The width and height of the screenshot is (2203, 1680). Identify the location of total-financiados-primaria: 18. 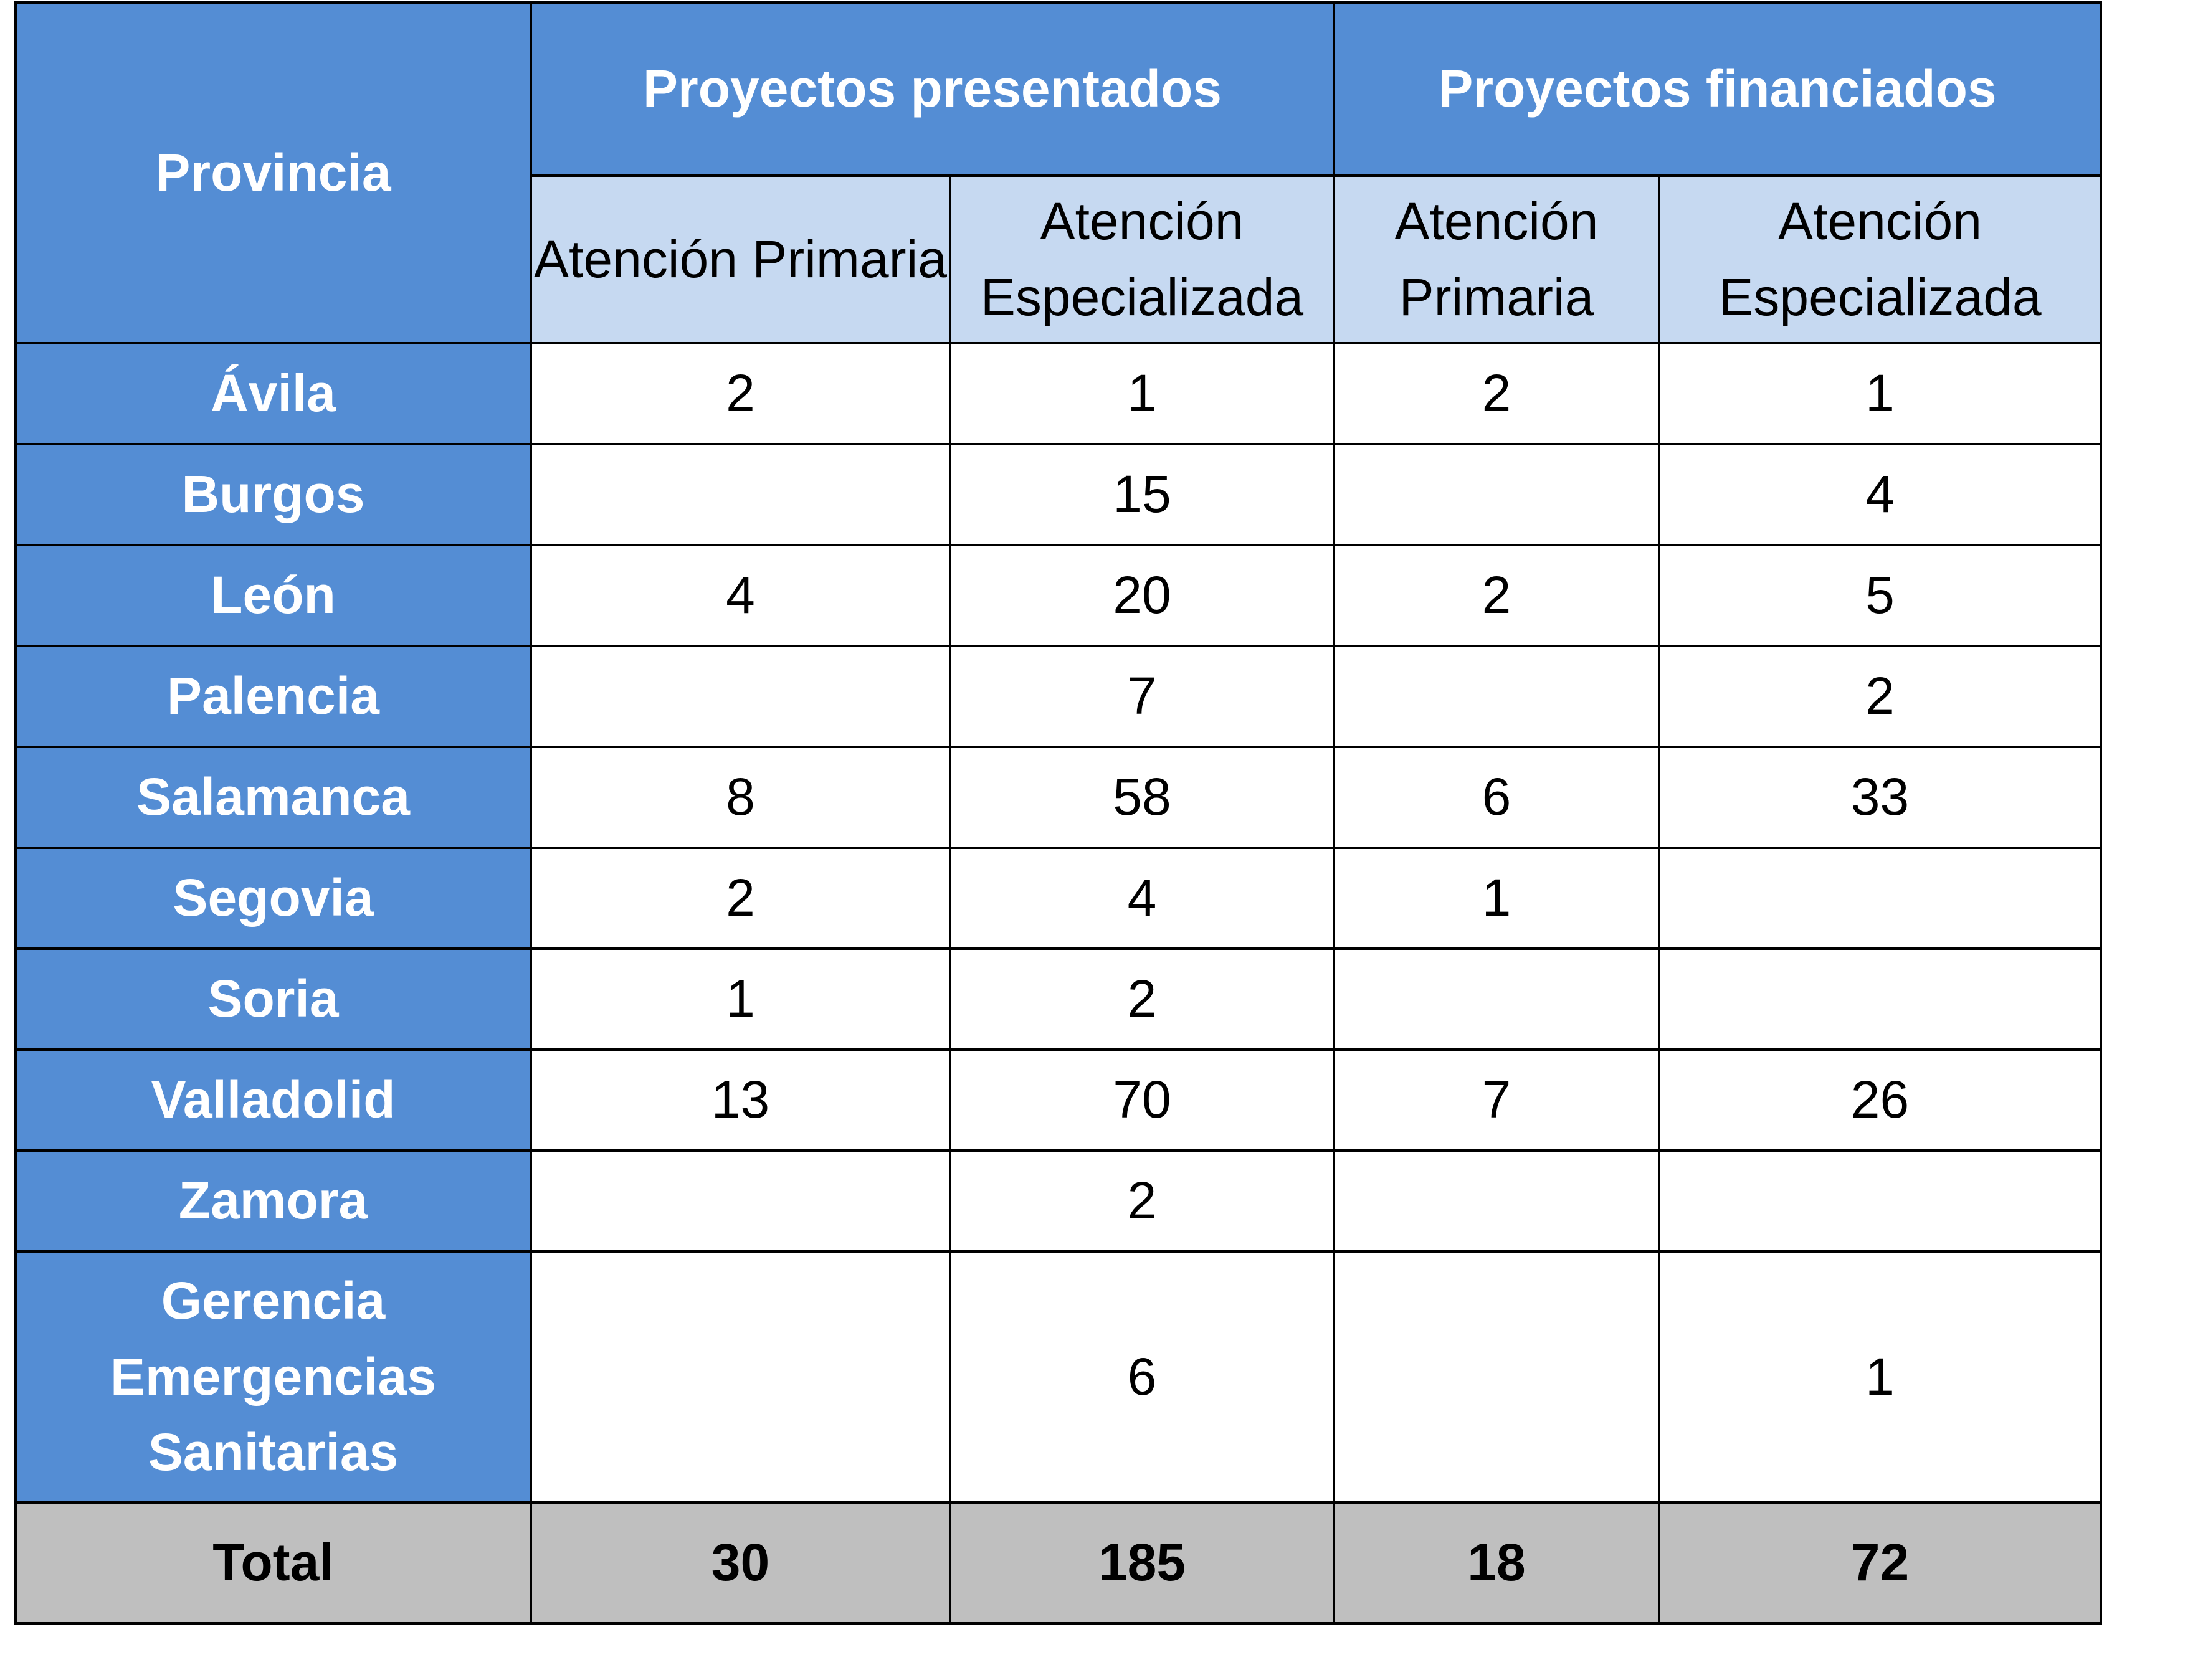
(1496, 1563).